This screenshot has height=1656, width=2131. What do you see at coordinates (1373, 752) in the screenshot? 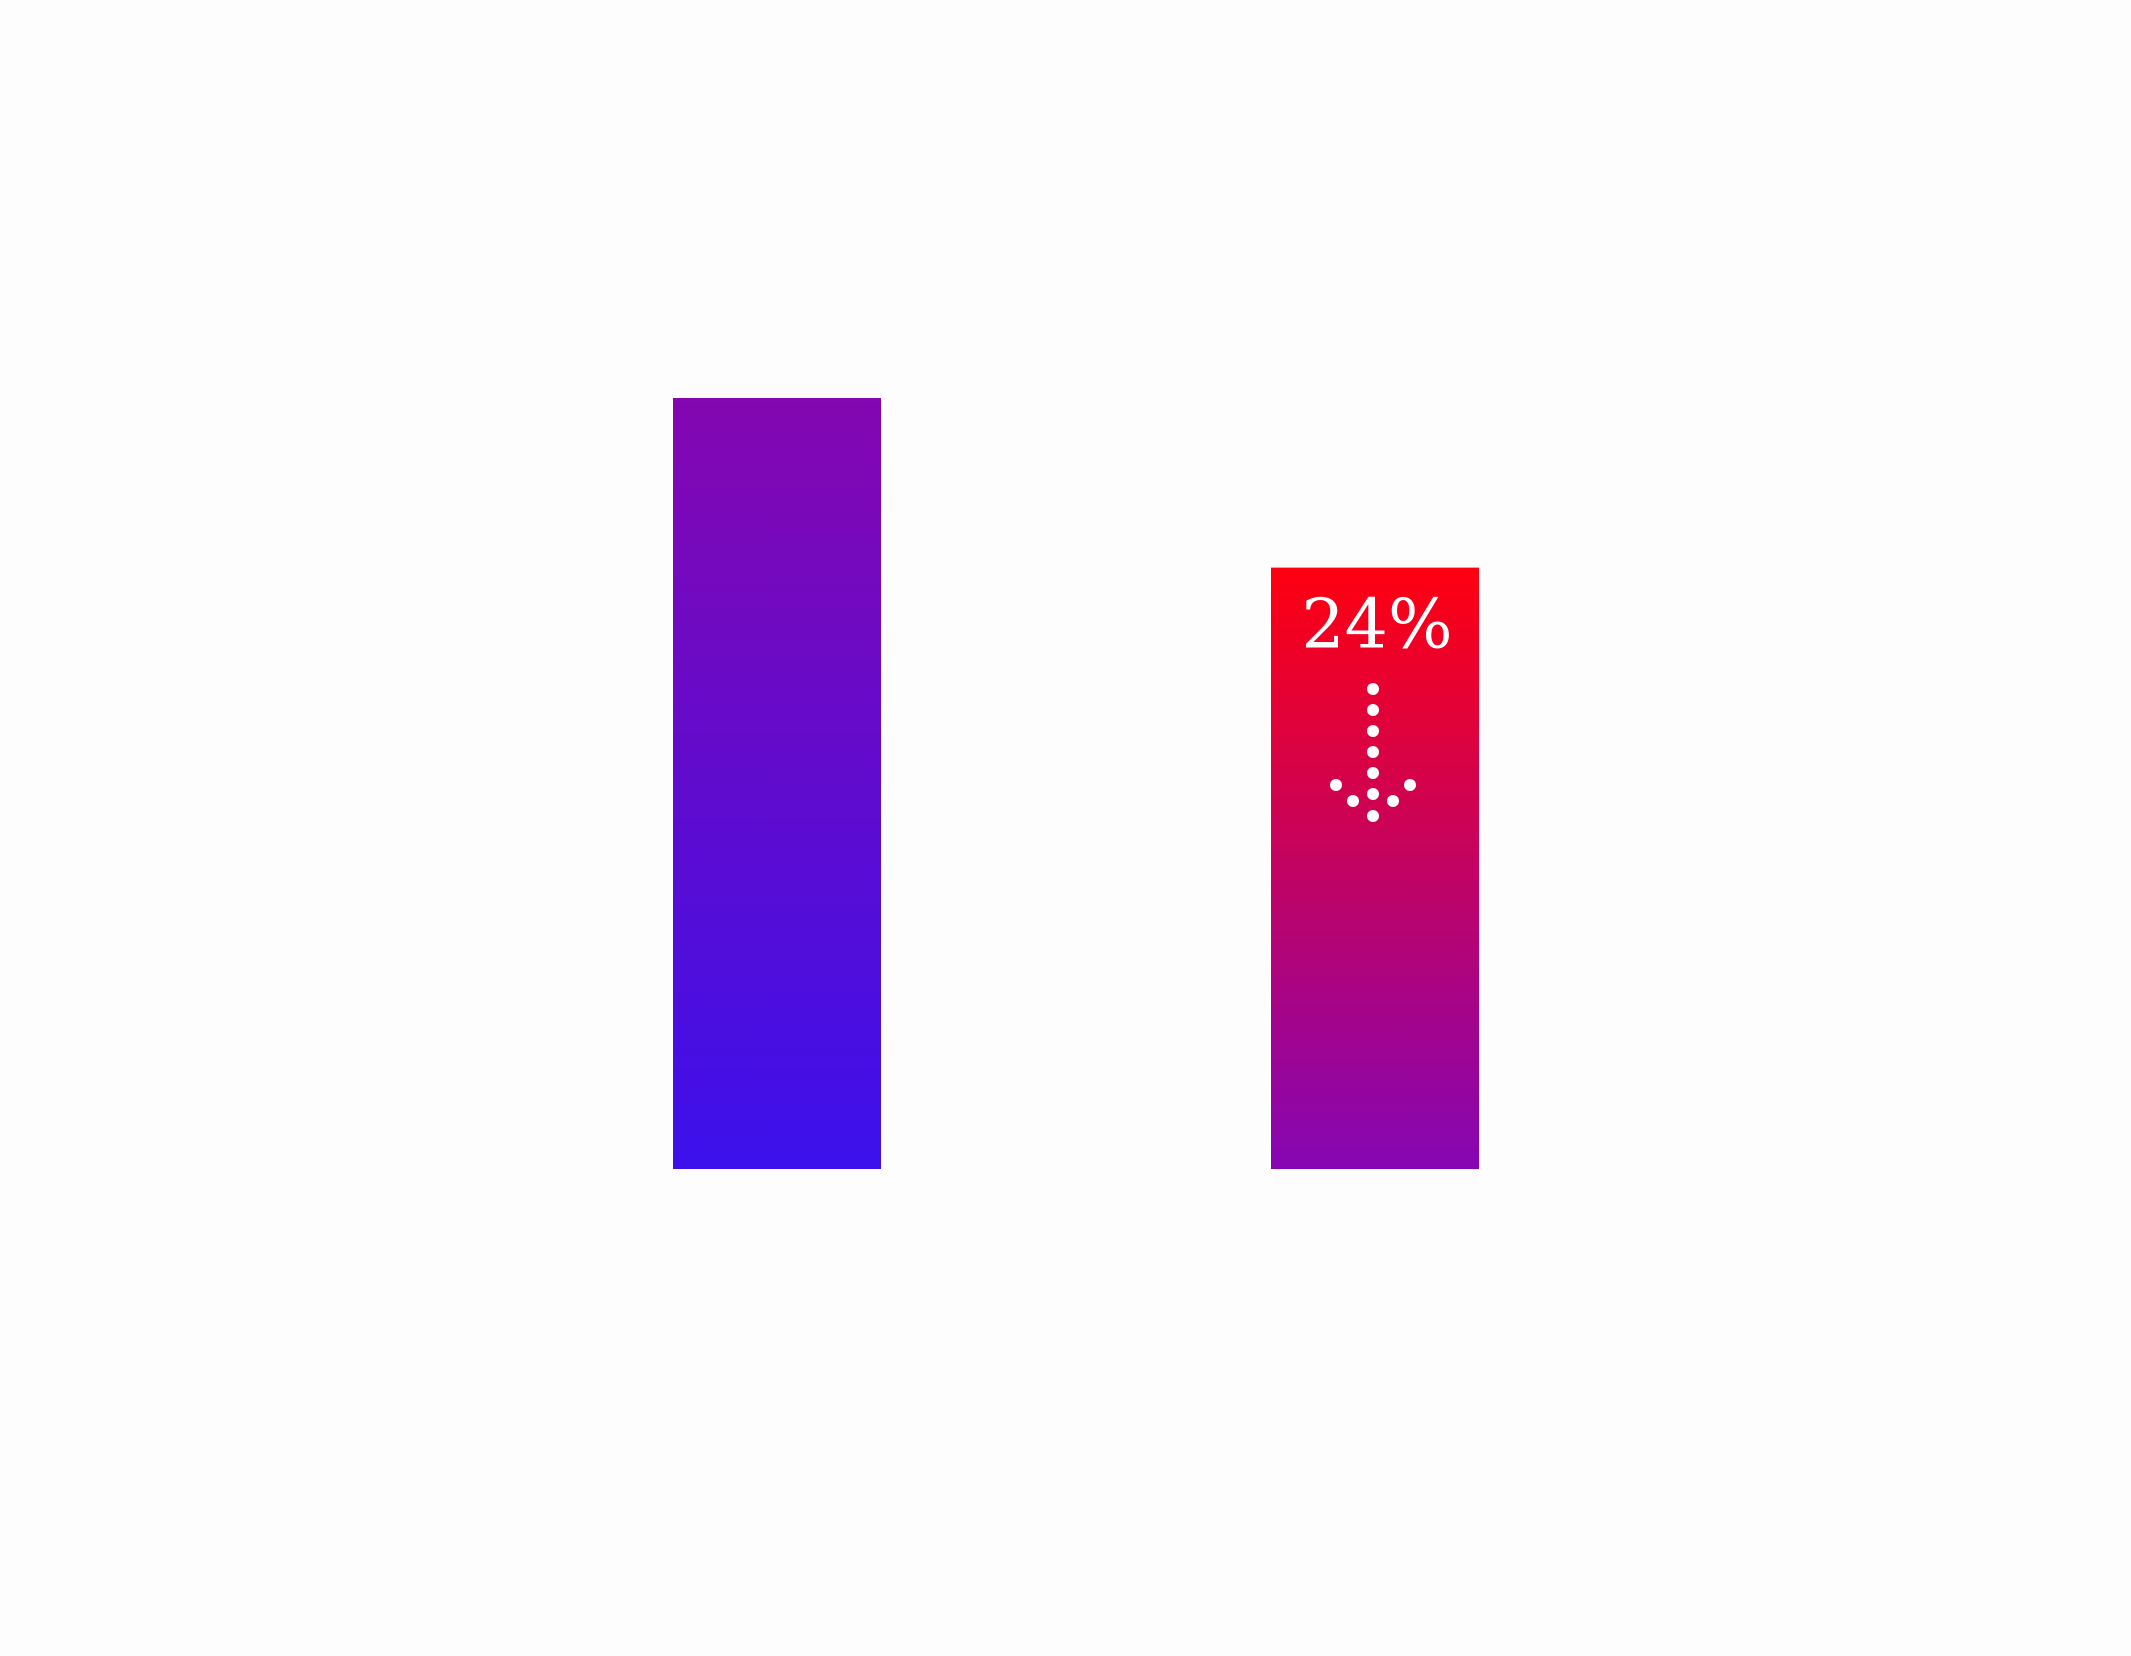
I see `down-arrow` at bounding box center [1373, 752].